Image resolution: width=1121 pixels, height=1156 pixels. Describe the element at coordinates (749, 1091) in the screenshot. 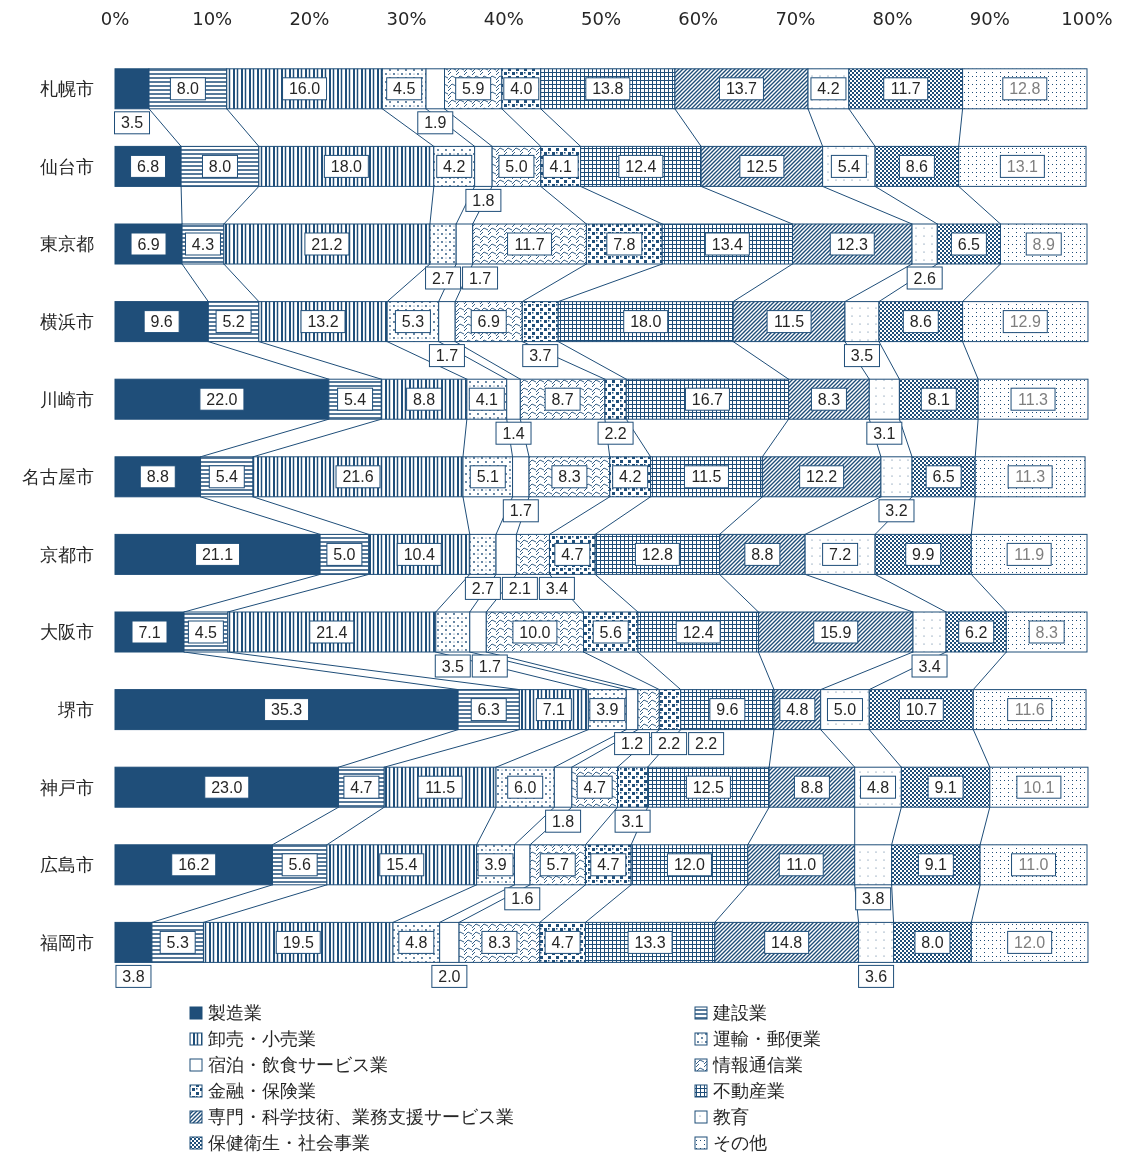

I see `legend-label: 不動産業` at that location.